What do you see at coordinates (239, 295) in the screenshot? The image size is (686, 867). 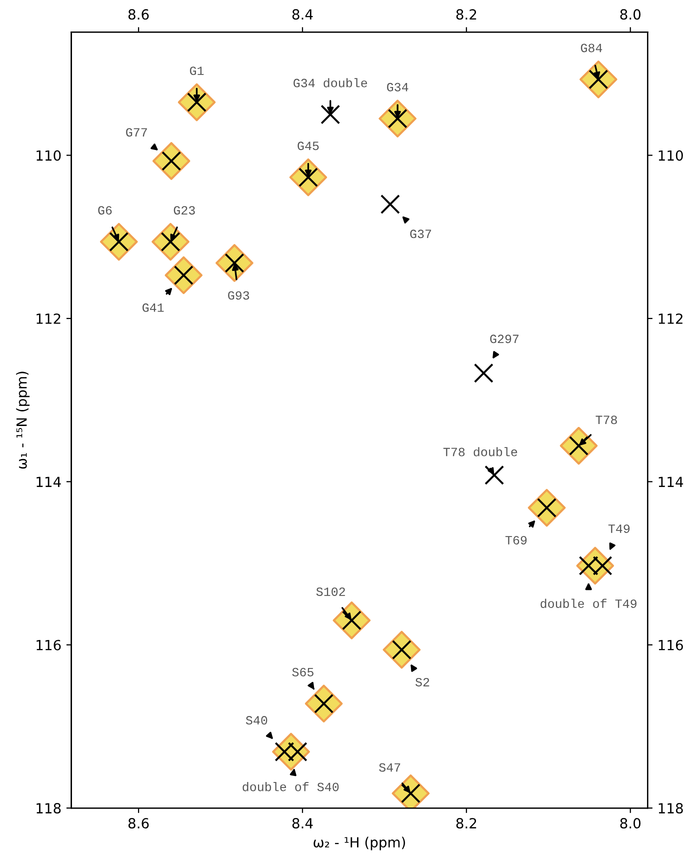 I see `annotation: G93` at bounding box center [239, 295].